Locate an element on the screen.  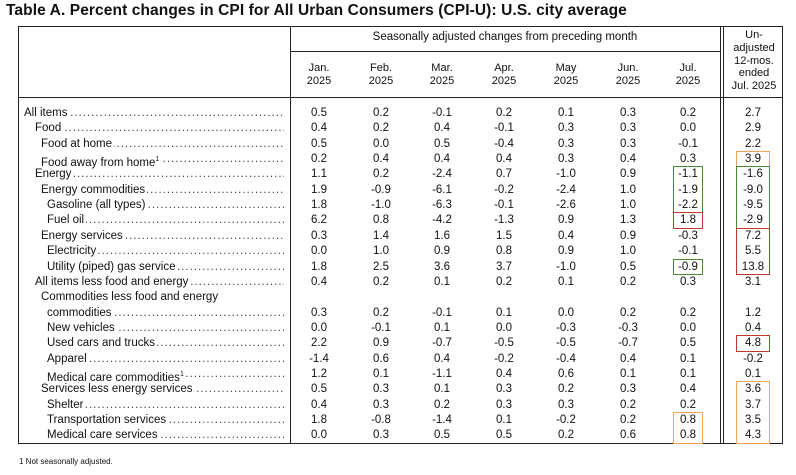
monthly-change-cell: -0.3 is located at coordinates (566, 327).